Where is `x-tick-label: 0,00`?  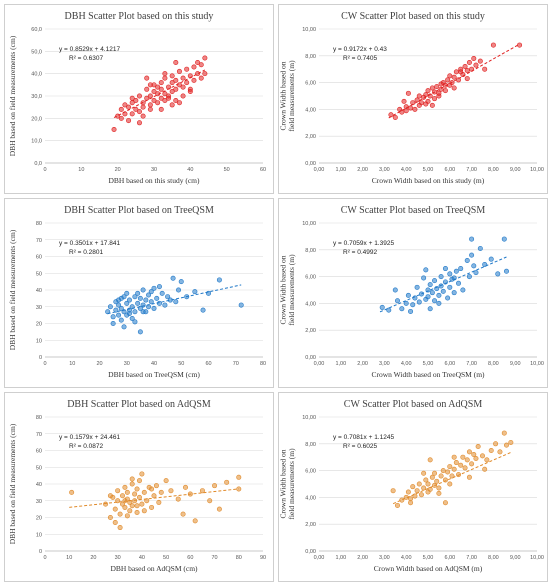 x-tick-label: 0,00 is located at coordinates (319, 364).